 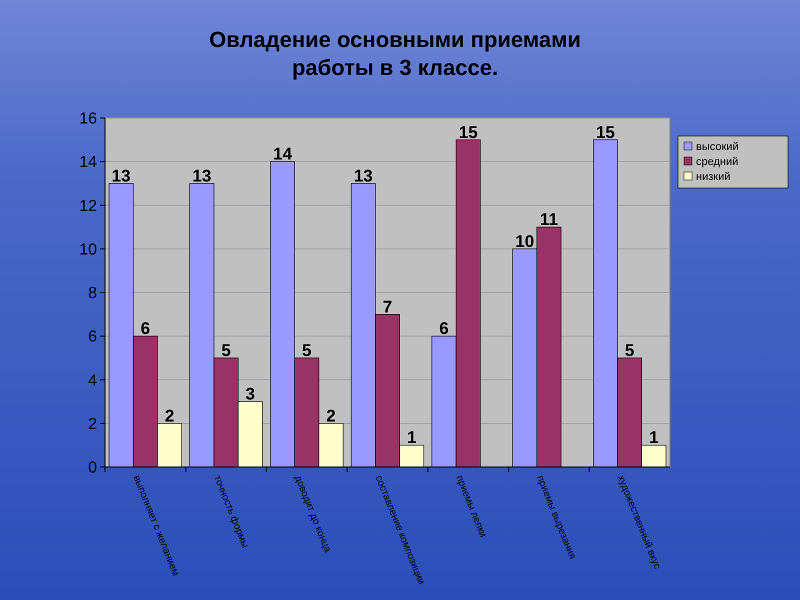 I want to click on chart-title: Овладение основными приемами работы в 3 классе., so click(x=395, y=53).